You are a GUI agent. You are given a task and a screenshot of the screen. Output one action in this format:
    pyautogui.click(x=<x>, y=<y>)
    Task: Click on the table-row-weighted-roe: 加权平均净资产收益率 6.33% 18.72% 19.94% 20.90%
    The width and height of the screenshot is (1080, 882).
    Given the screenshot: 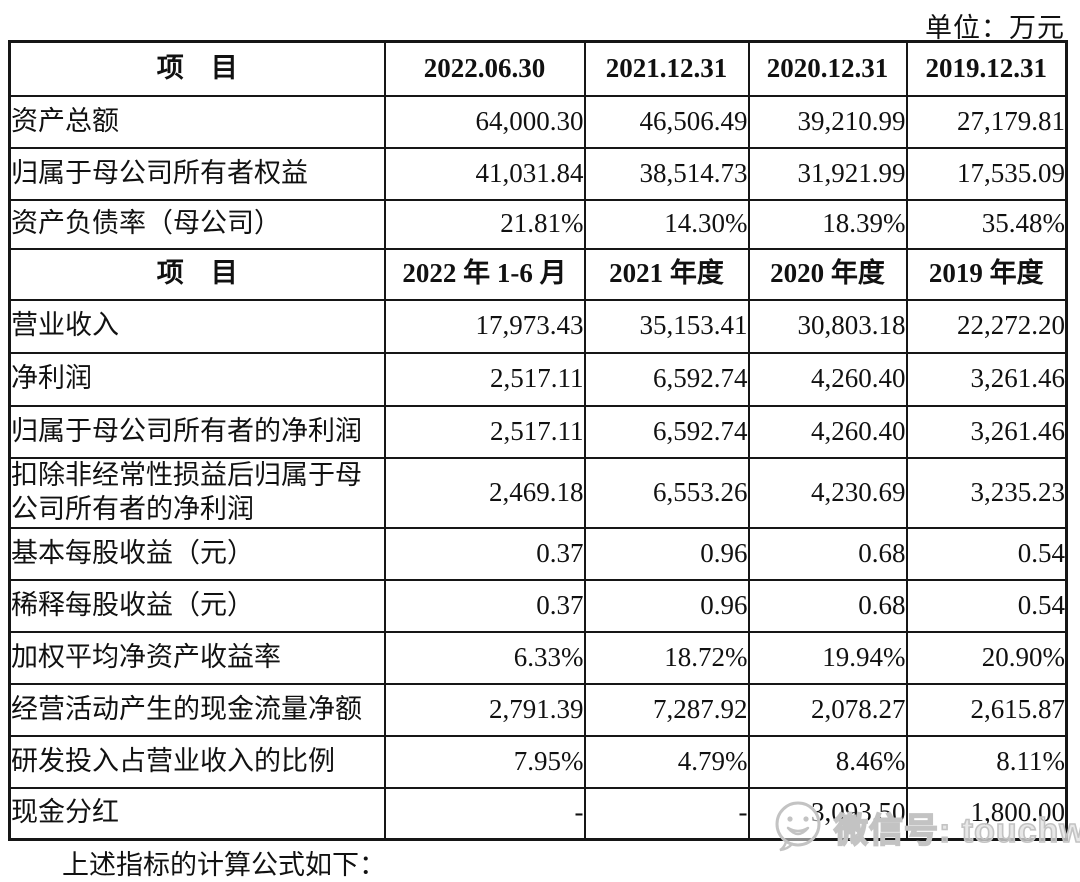 What is the action you would take?
    pyautogui.click(x=538, y=657)
    